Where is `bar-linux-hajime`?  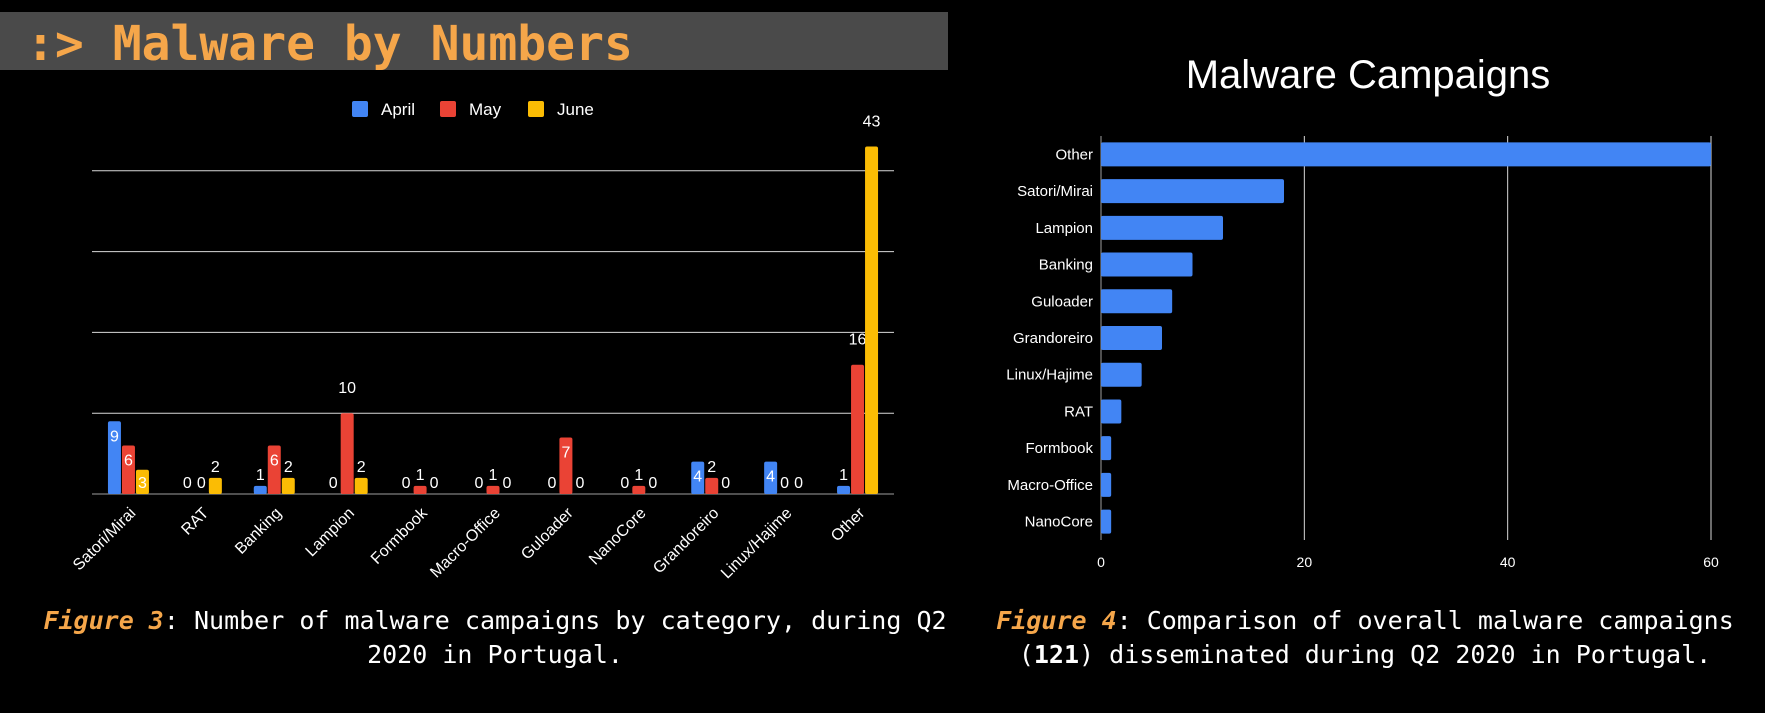 bar-linux-hajime is located at coordinates (1121, 374).